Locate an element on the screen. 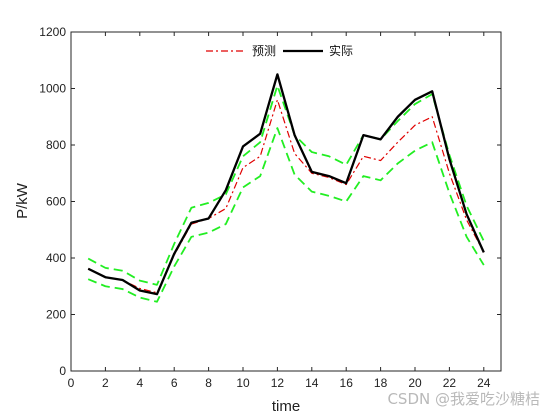 This screenshot has width=554, height=415. y-tick-label: 200 is located at coordinates (56, 315).